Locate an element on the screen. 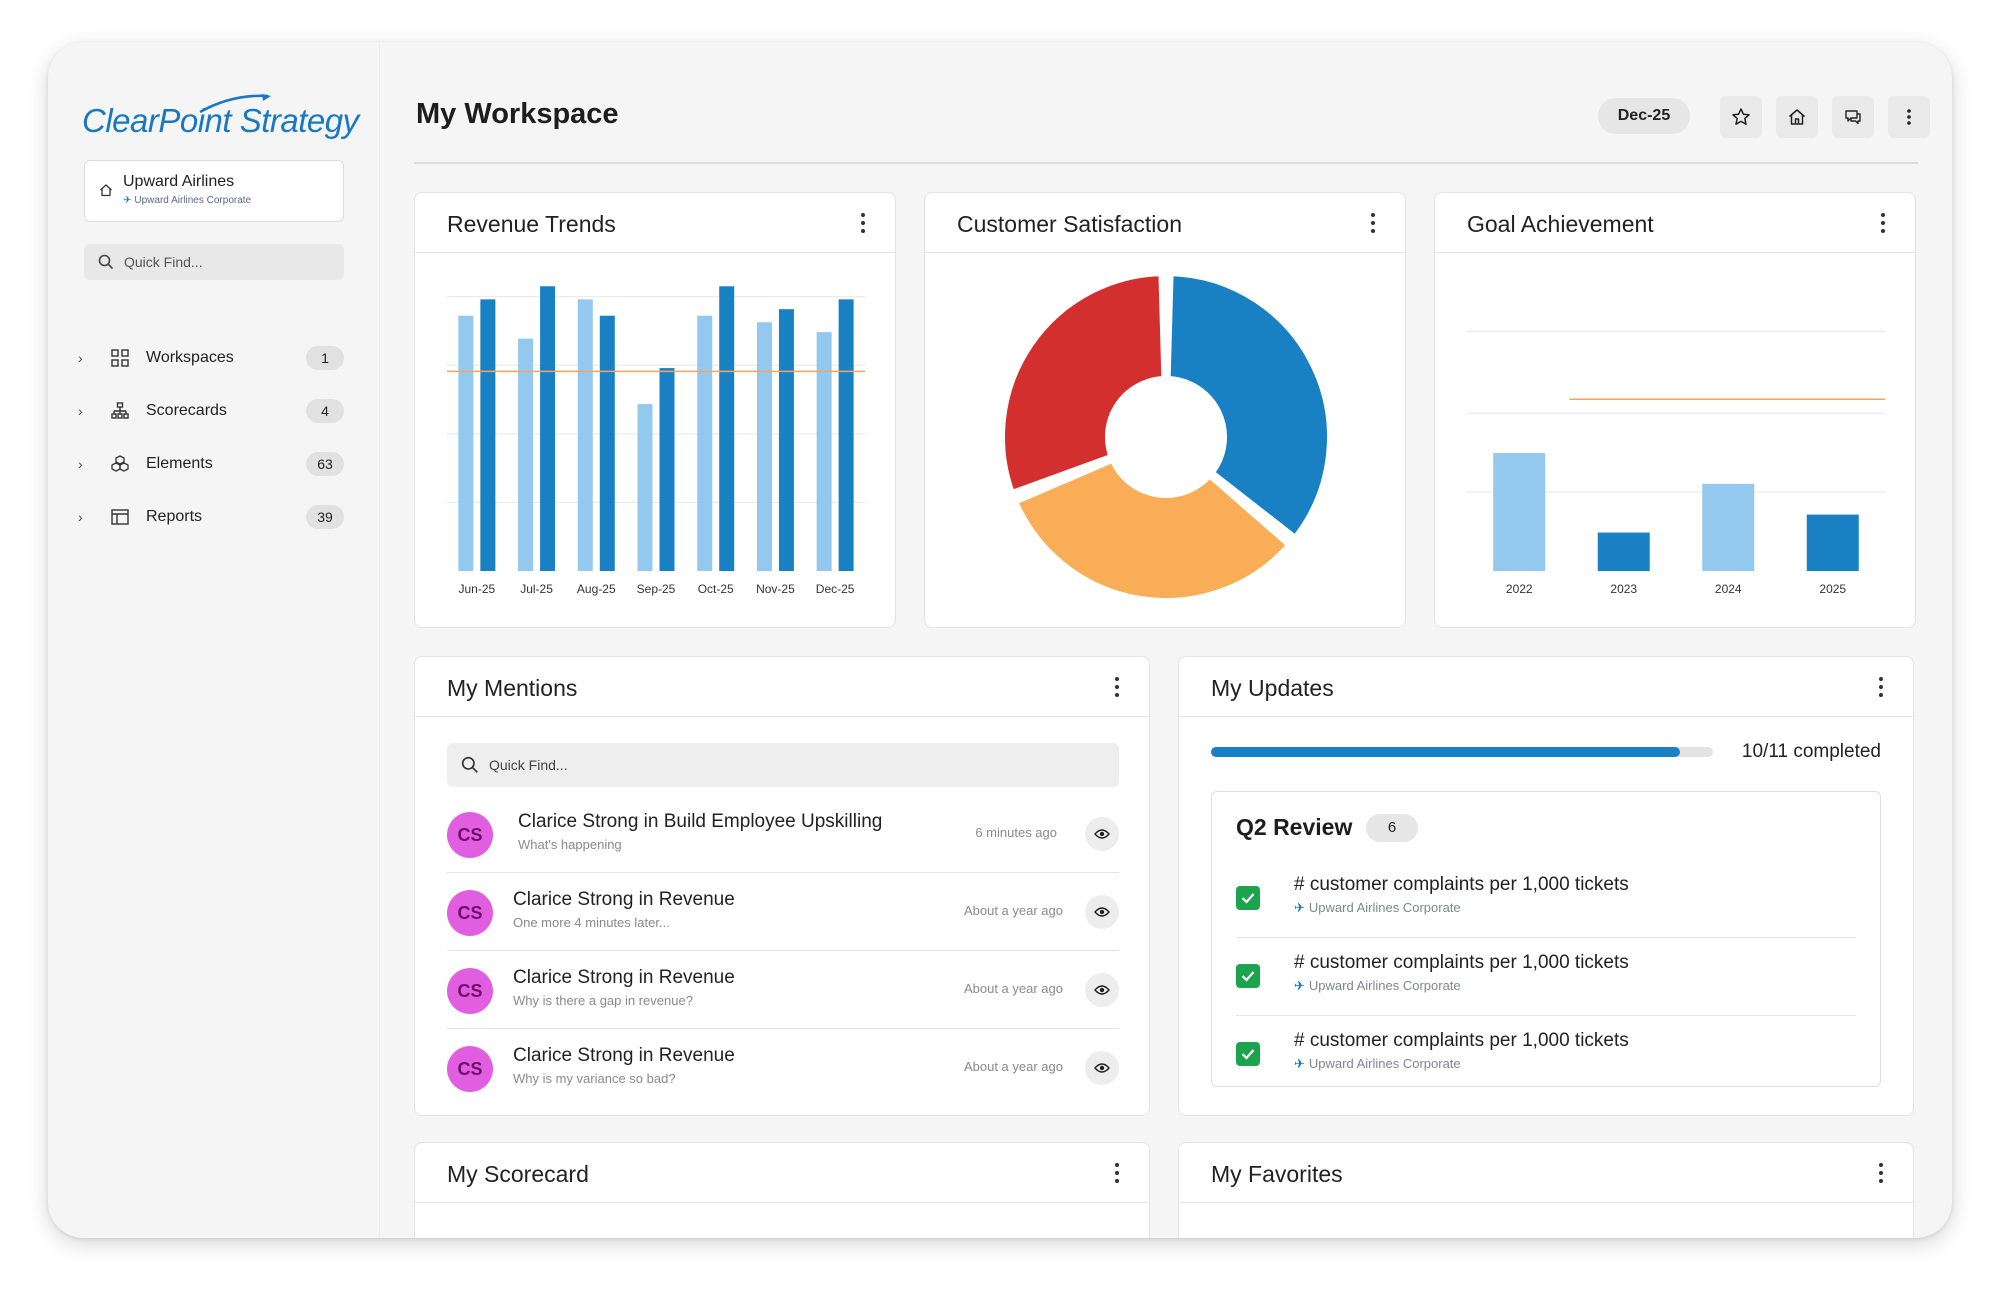 The width and height of the screenshot is (1999, 1290). favorite-button is located at coordinates (1741, 117).